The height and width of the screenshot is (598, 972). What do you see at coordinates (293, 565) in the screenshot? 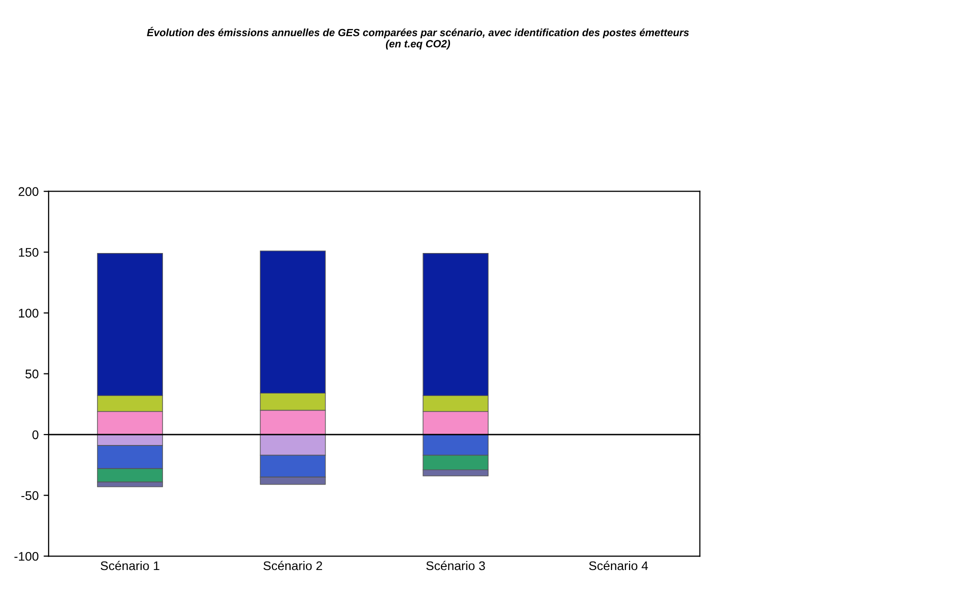
I see `x-tick-label: Scénario 2` at bounding box center [293, 565].